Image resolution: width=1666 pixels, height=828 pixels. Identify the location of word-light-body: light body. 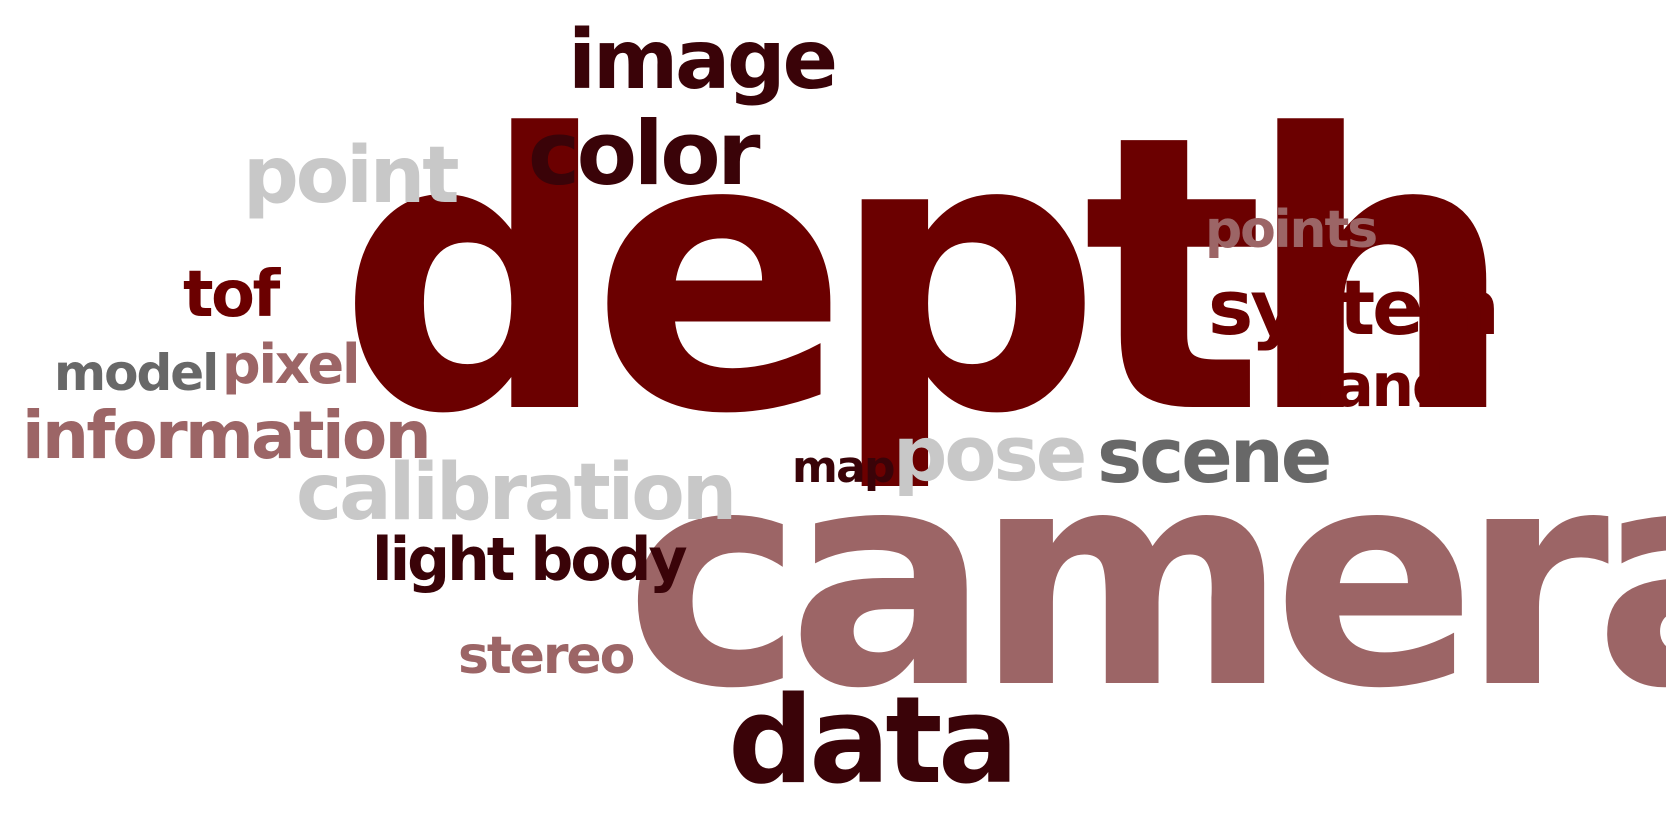
(528, 560).